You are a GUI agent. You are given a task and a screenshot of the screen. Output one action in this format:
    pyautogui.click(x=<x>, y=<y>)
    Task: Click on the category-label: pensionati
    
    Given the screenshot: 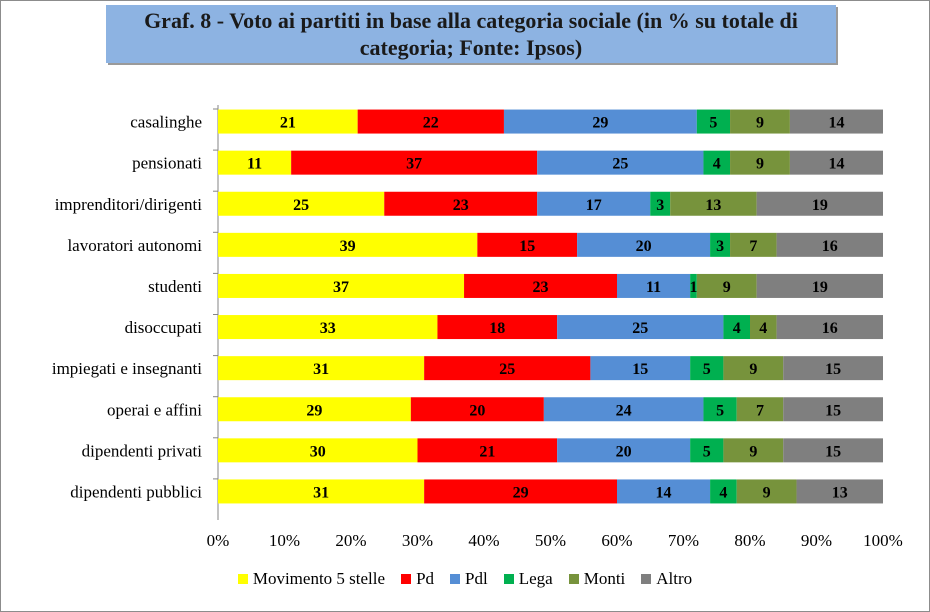 What is the action you would take?
    pyautogui.click(x=167, y=163)
    